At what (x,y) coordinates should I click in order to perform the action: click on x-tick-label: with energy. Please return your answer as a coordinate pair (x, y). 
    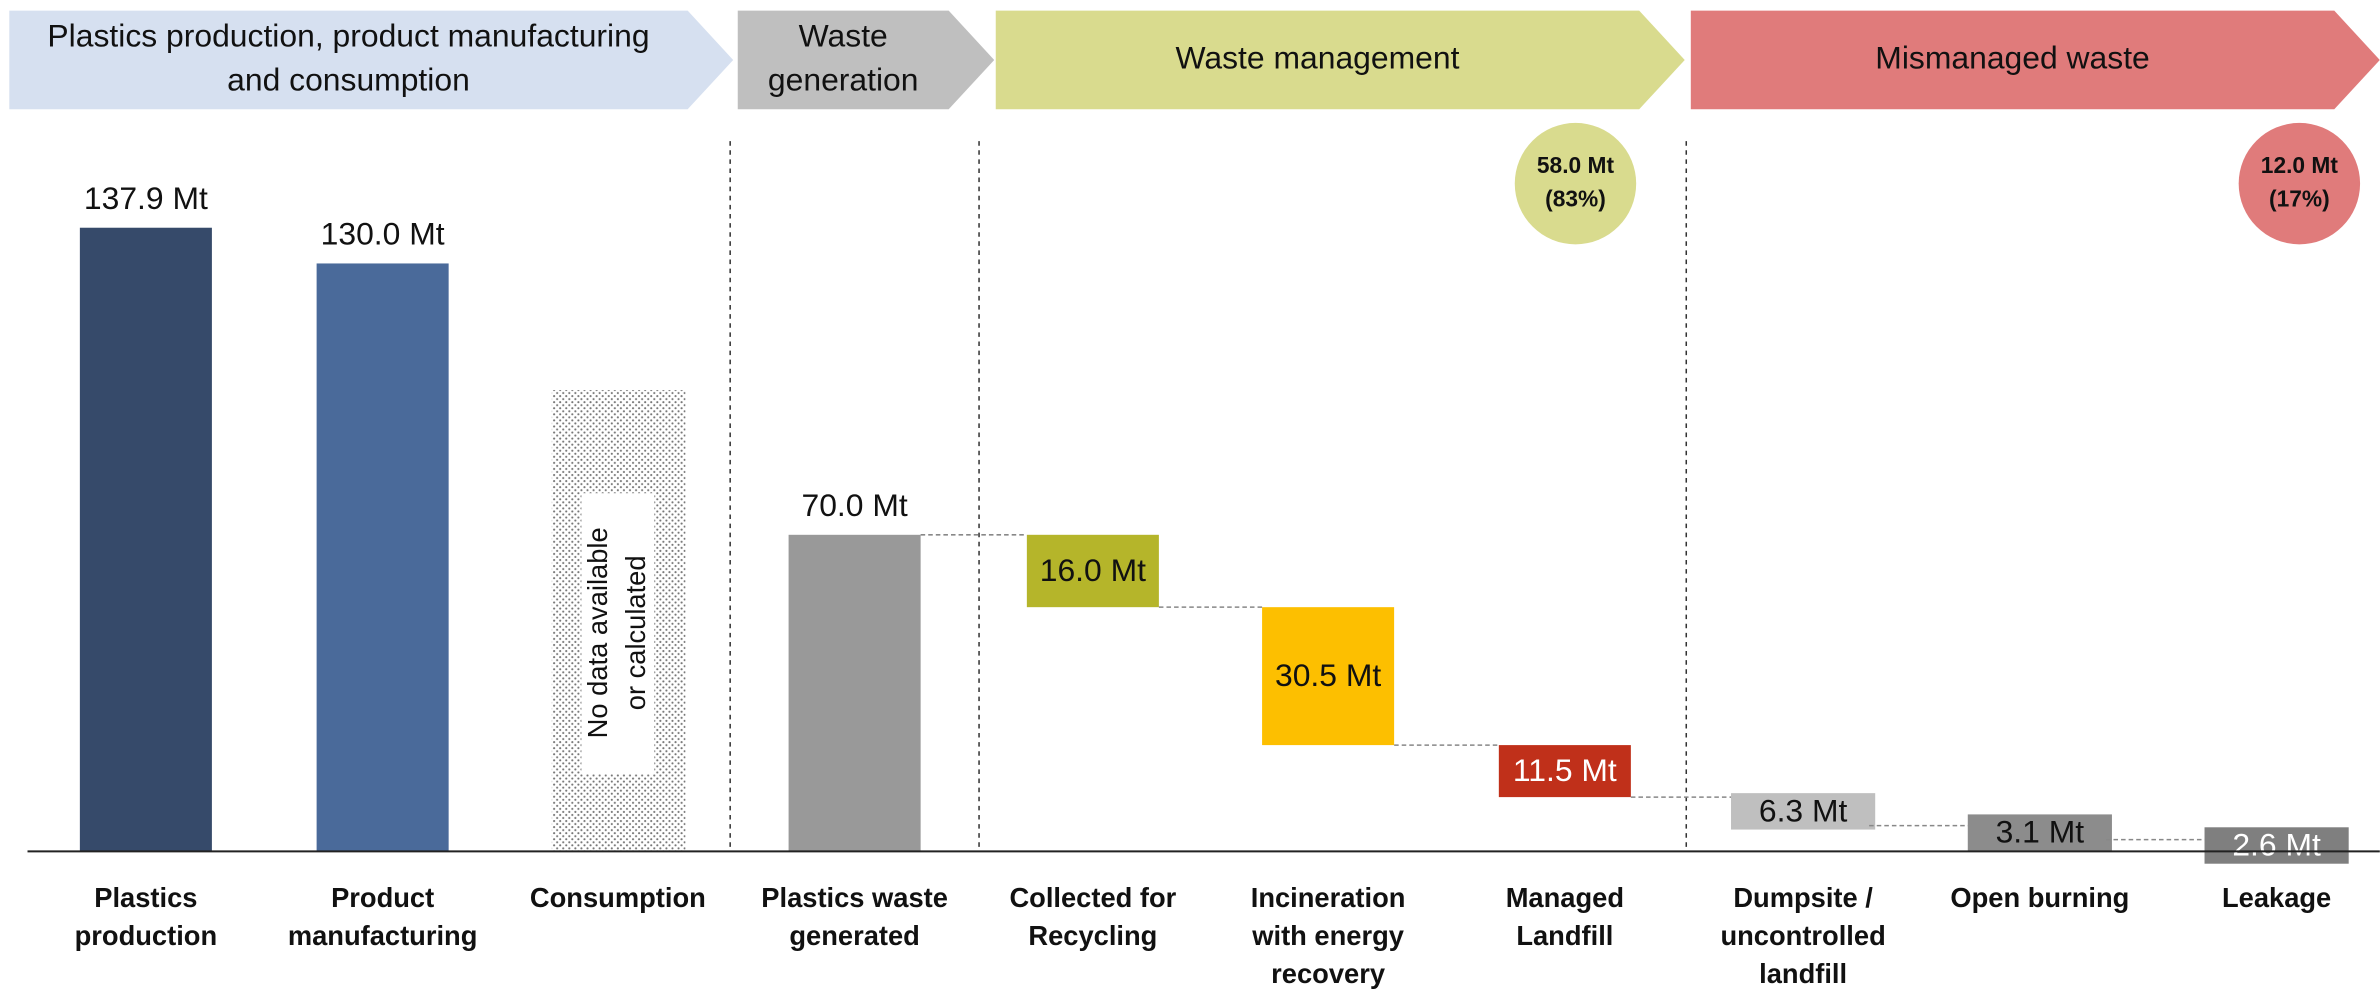
    Looking at the image, I should click on (1327, 935).